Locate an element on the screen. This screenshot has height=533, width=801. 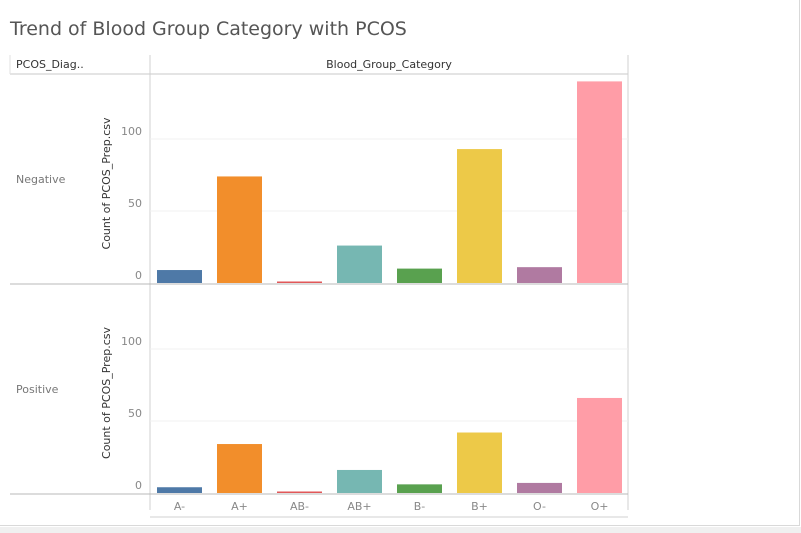
bar-negative-O+ is located at coordinates (599, 182).